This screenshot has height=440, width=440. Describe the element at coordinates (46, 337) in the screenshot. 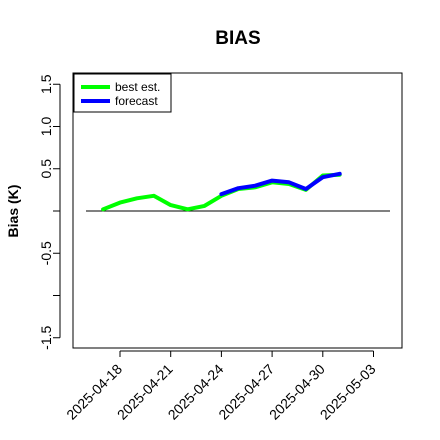

I see `y-tick-label: -1.5` at that location.